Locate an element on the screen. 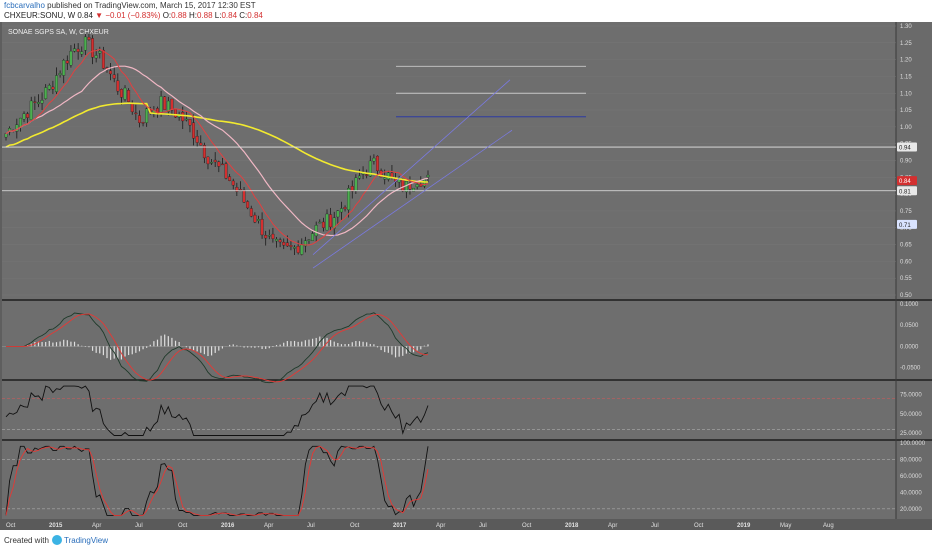 This screenshot has height=550, width=932. high-value: 0.88 is located at coordinates (204, 15).